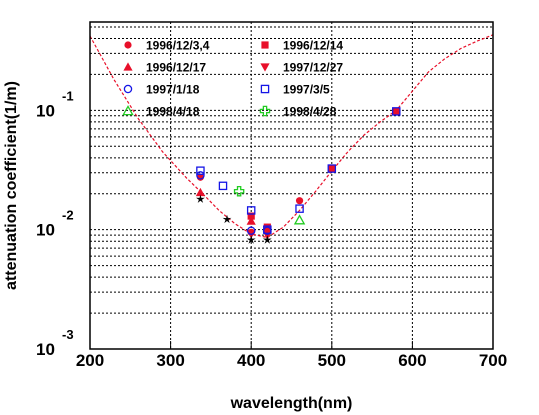 The height and width of the screenshot is (415, 539). What do you see at coordinates (251, 360) in the screenshot?
I see `x-tick-label-2: 400` at bounding box center [251, 360].